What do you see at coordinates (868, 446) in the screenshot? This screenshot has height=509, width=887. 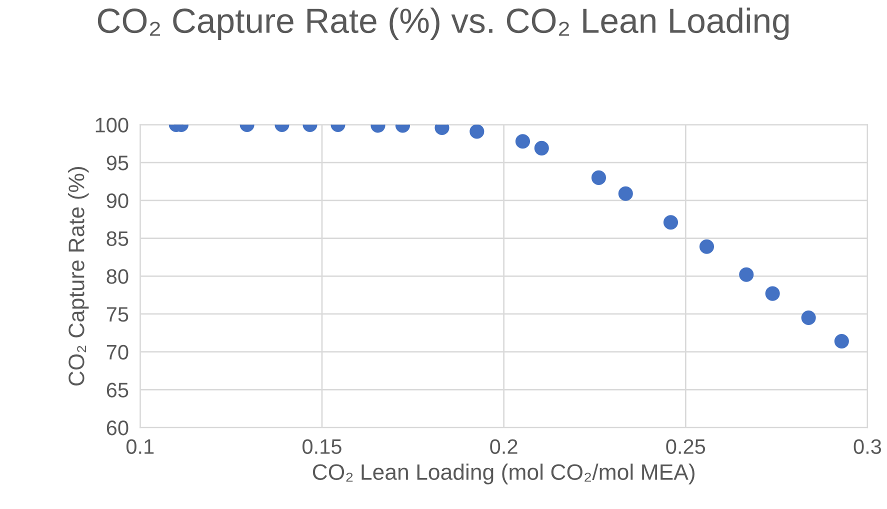 I see `x-tick-label: 0.3` at bounding box center [868, 446].